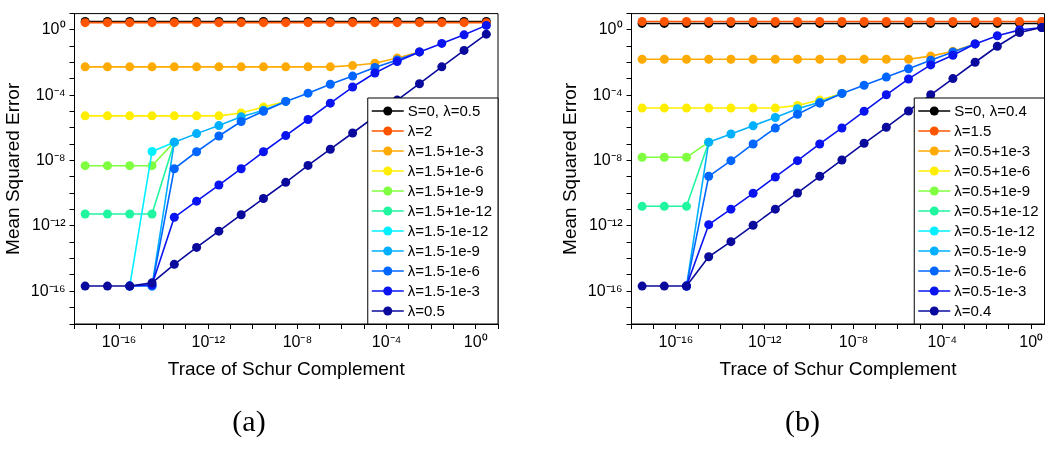  What do you see at coordinates (994, 231) in the screenshot?
I see `legend-label: λ=0.5-1e-12` at bounding box center [994, 231].